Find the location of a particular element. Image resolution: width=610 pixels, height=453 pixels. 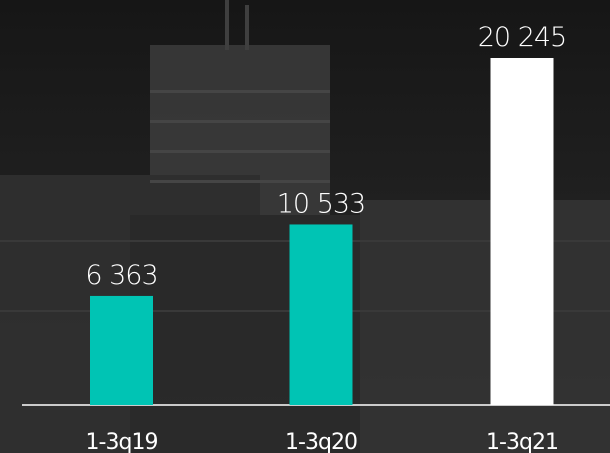

value-label: 10 533 is located at coordinates (321, 203).